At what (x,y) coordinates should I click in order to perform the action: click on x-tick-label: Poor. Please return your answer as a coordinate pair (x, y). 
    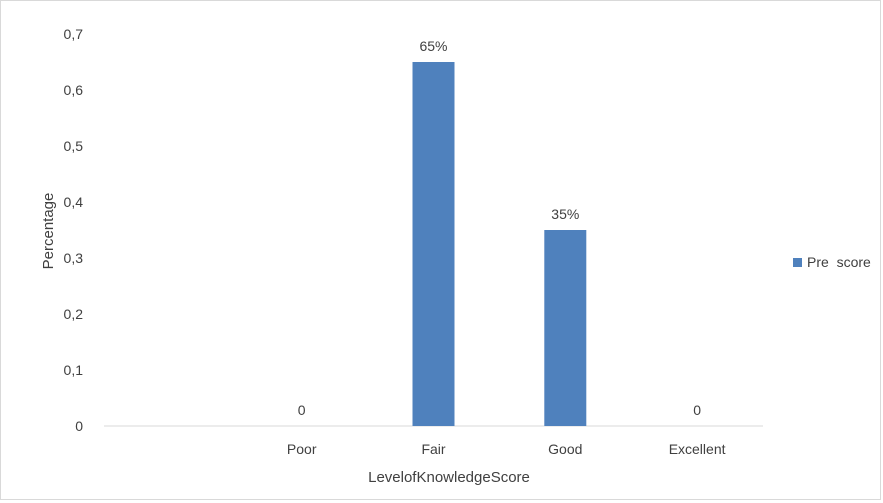
    Looking at the image, I should click on (302, 449).